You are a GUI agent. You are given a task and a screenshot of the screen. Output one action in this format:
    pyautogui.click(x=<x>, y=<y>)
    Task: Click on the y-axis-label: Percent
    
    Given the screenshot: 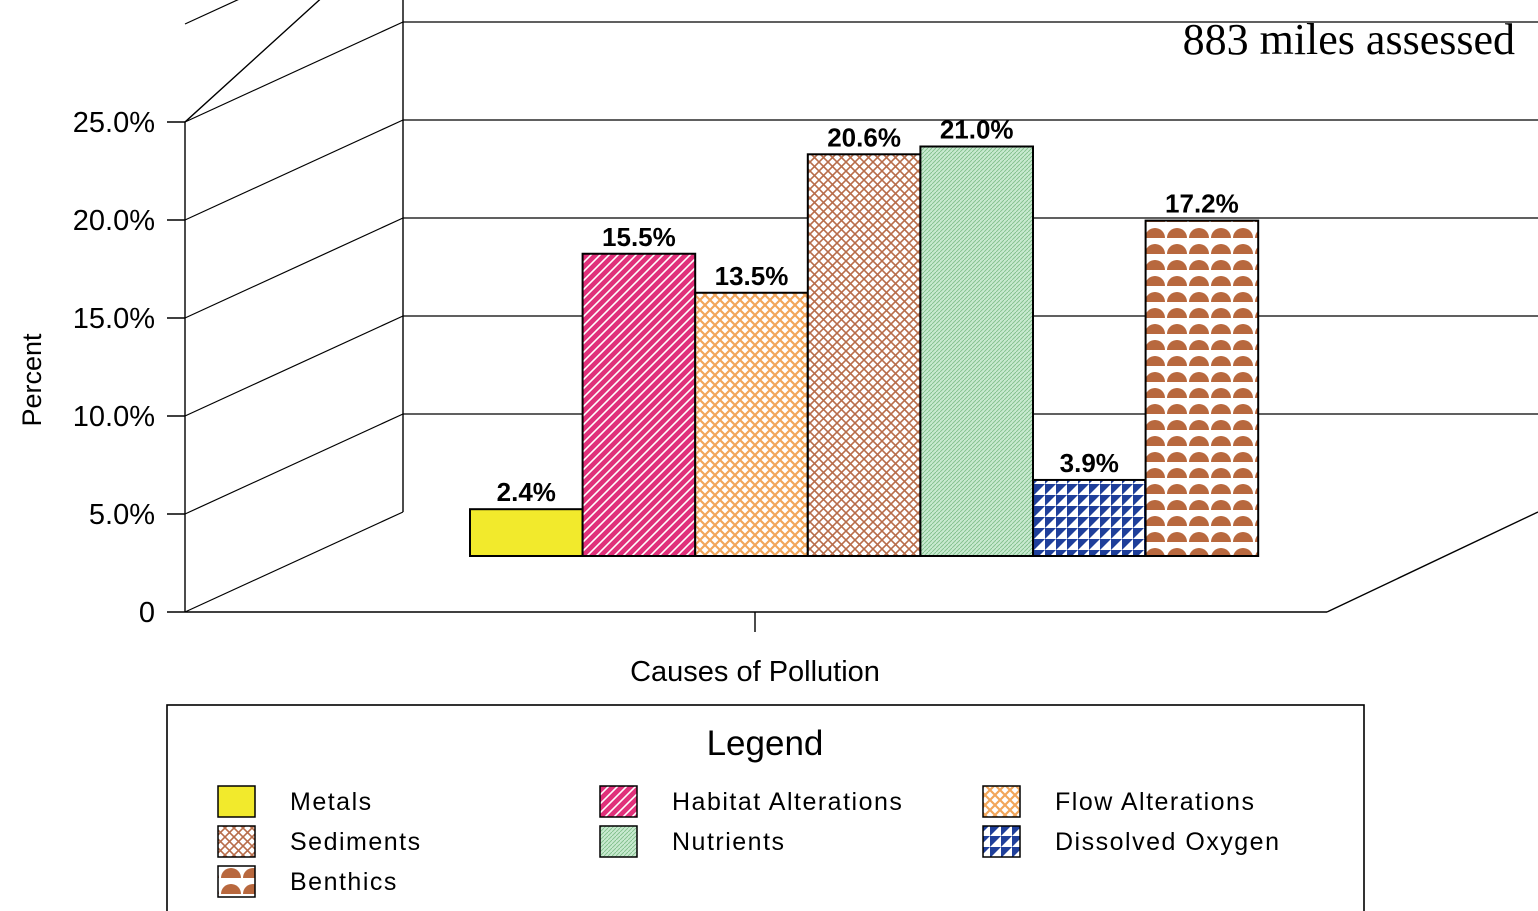 What is the action you would take?
    pyautogui.click(x=32, y=380)
    